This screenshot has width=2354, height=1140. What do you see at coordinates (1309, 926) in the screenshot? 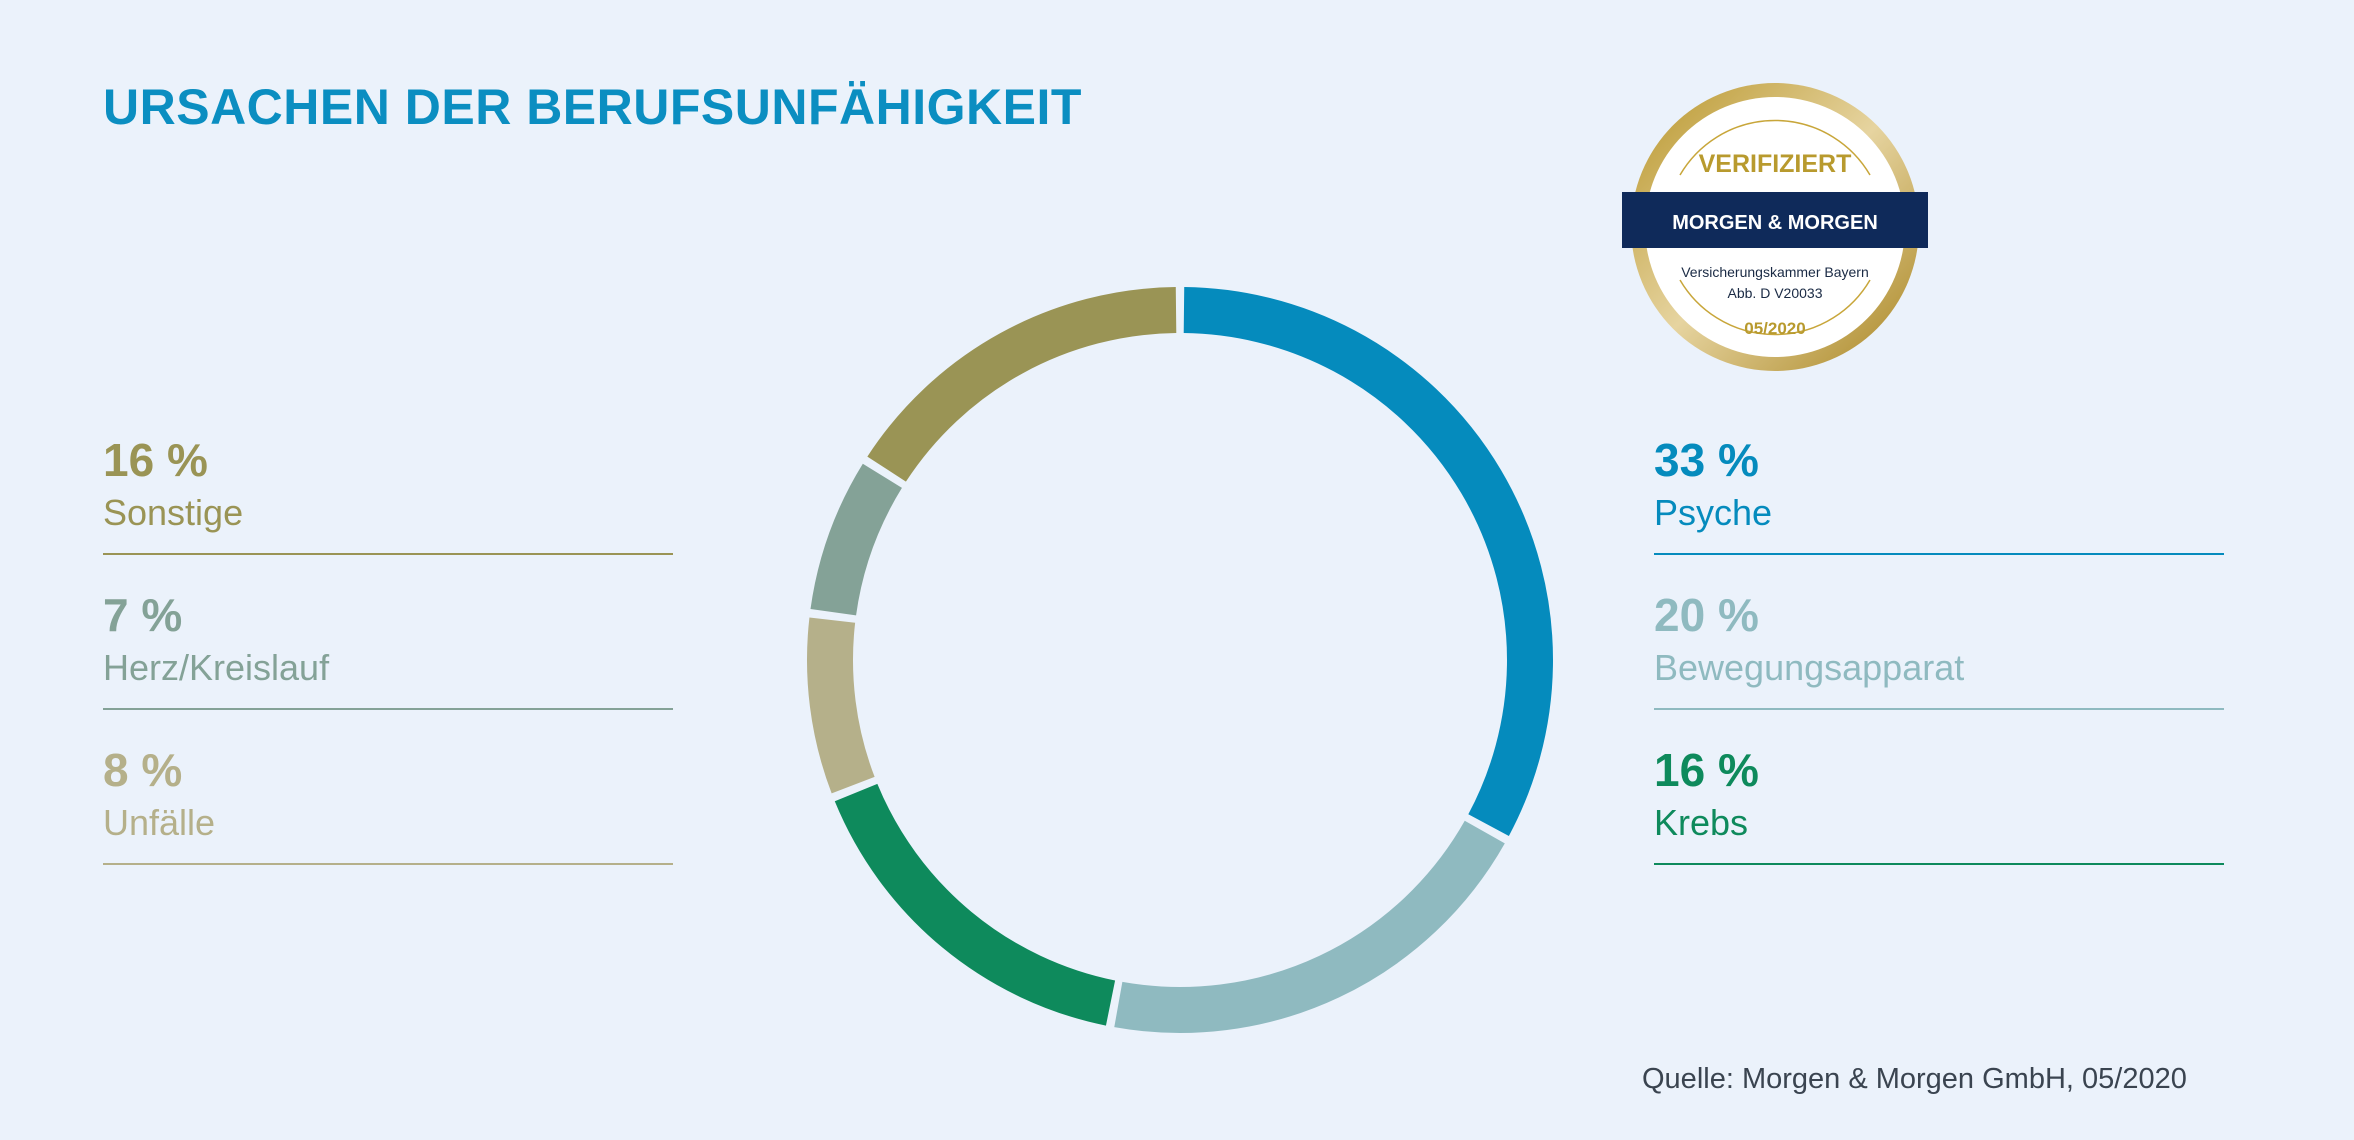
I see `donut-slice-bewegungsapparat` at bounding box center [1309, 926].